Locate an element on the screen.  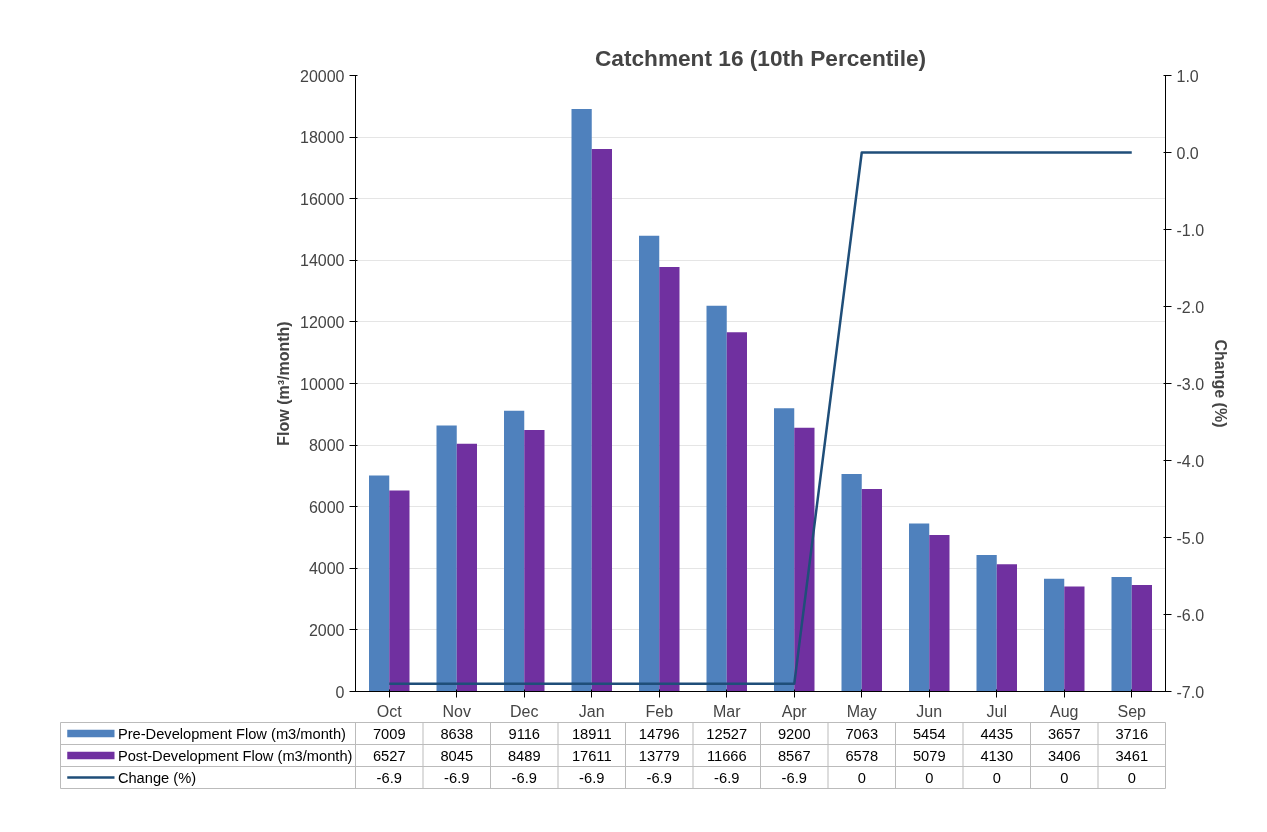
data-label: 8045 is located at coordinates (457, 755).